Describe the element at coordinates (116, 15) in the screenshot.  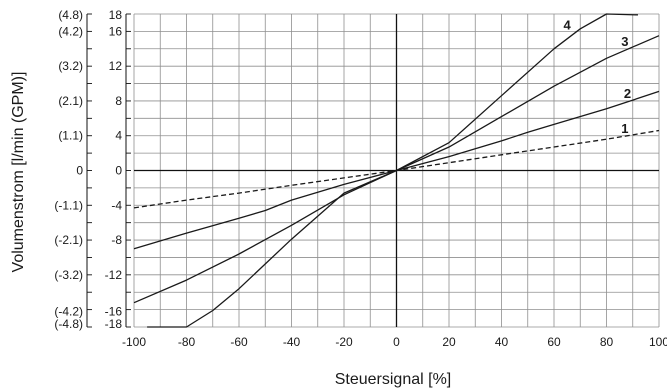
I see `y-tick-label: 18` at that location.